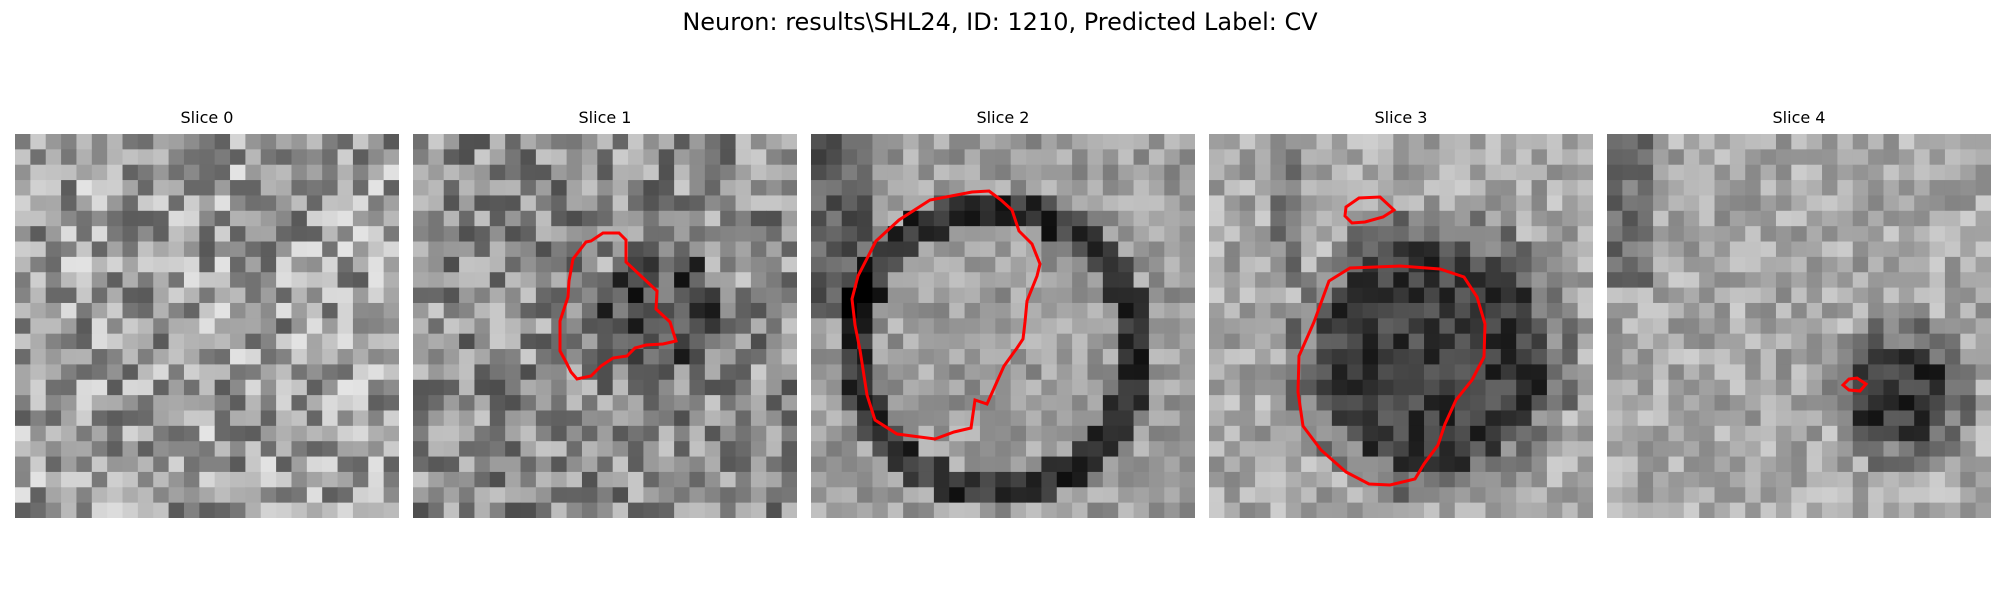  Describe the element at coordinates (946, 315) in the screenshot. I see `slice-2-contour` at that location.